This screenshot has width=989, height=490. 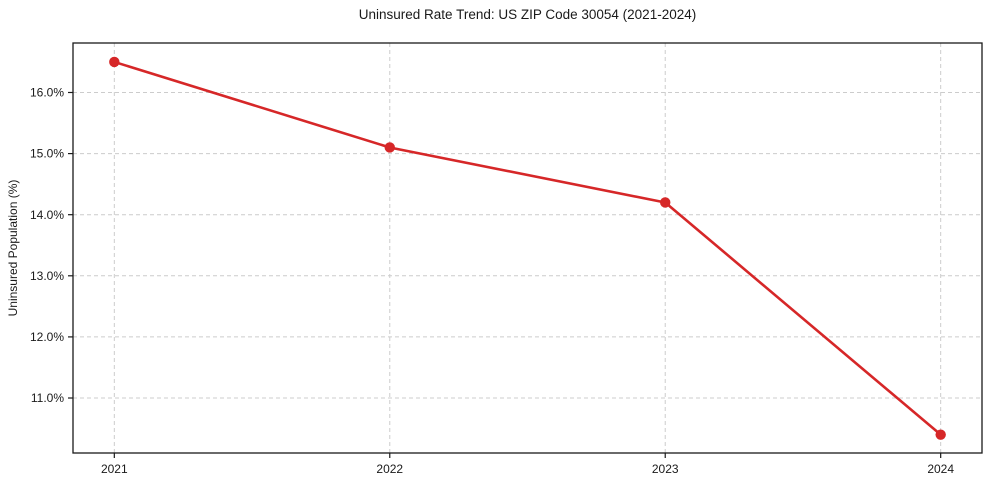 I want to click on y-tick-label: 16.0%, so click(x=47, y=93).